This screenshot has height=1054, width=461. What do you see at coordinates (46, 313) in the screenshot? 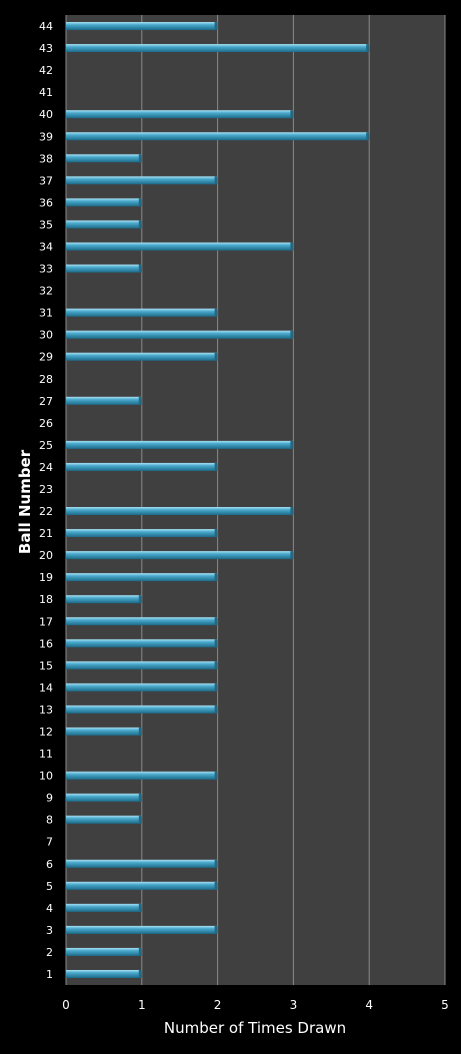
I see `y-tick-label: 31` at bounding box center [46, 313].